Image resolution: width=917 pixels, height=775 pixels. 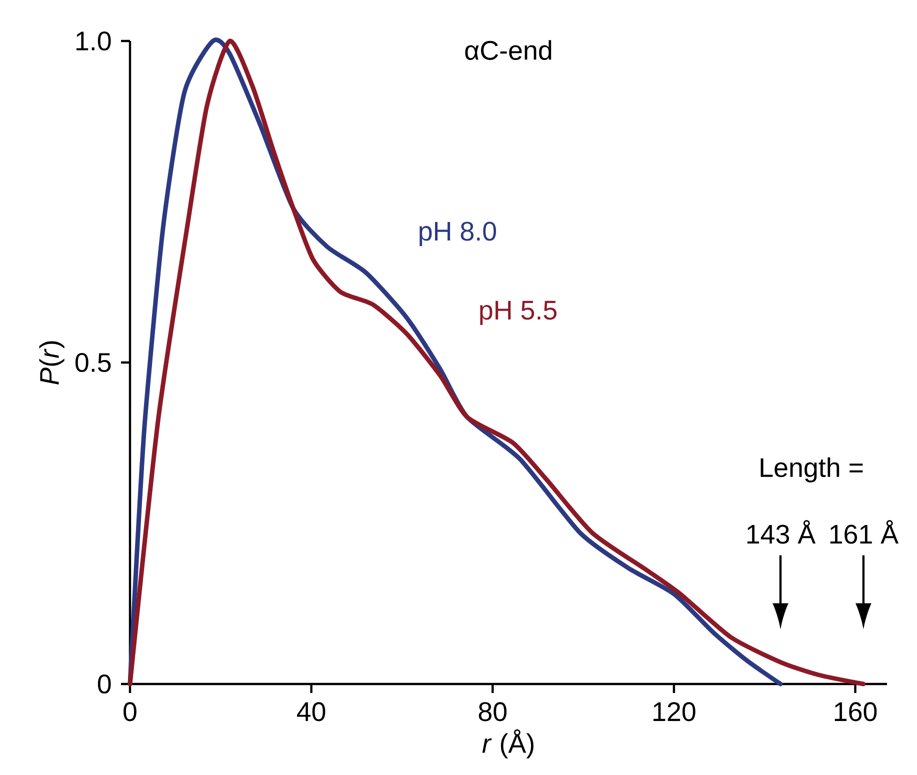 I want to click on annotation: Length =, so click(x=811, y=469).